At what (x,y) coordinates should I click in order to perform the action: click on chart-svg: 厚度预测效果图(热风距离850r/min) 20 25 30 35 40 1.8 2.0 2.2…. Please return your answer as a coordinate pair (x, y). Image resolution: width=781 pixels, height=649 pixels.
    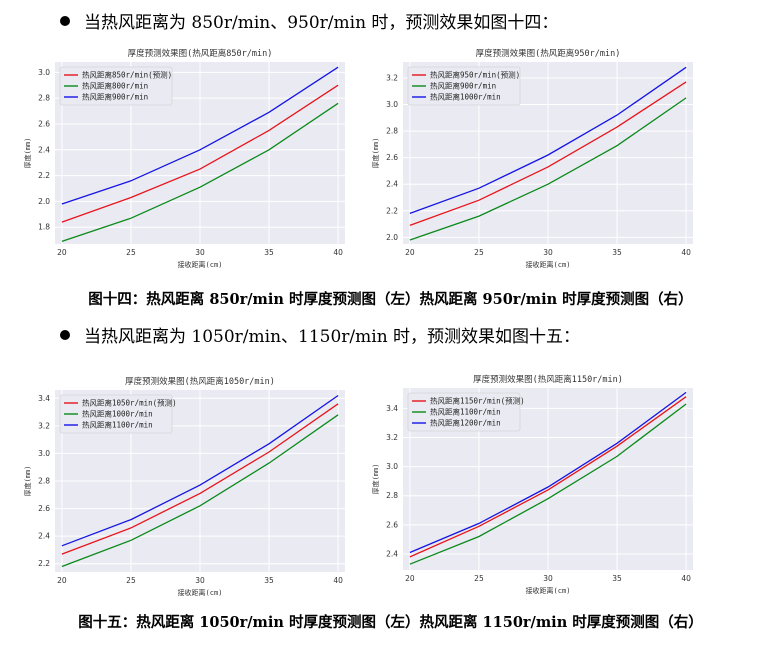
    Looking at the image, I should click on (184, 158).